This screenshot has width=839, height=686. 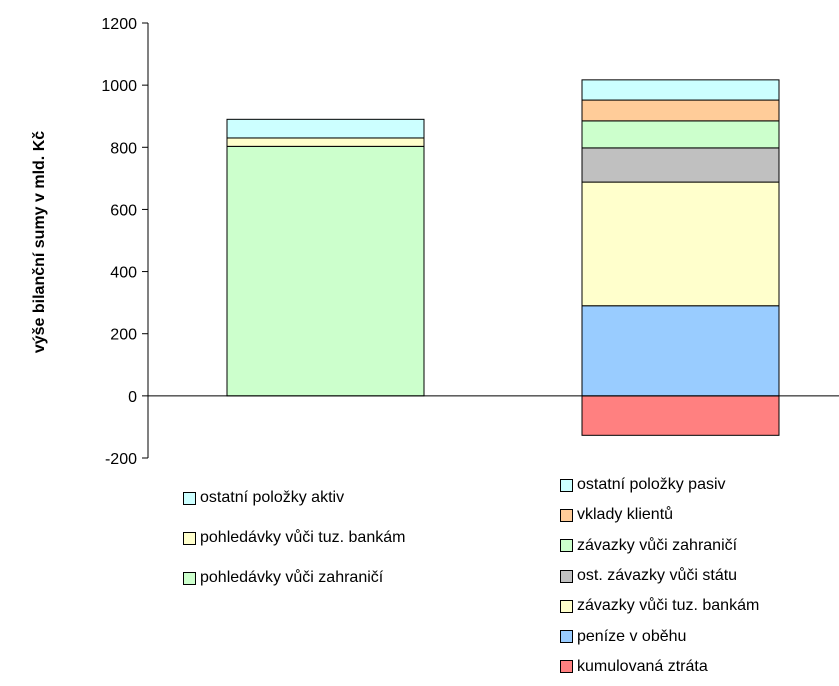 What do you see at coordinates (132, 397) in the screenshot?
I see `y-tick-label: 0` at bounding box center [132, 397].